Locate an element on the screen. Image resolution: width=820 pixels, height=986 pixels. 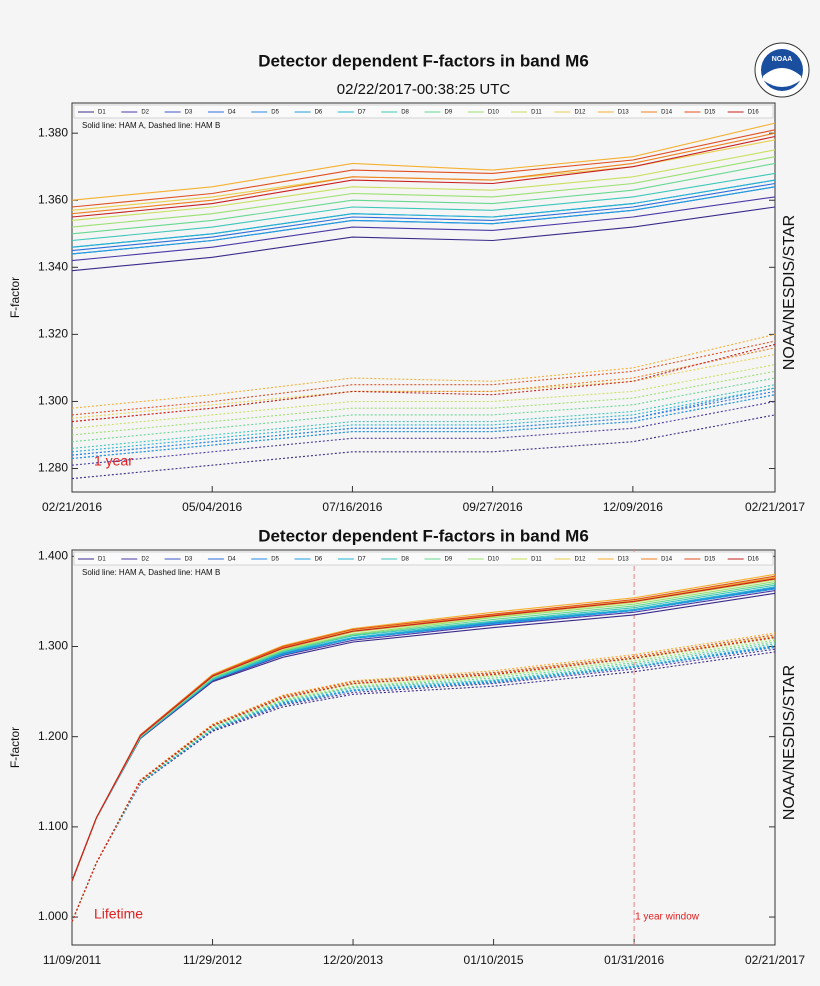
noaa-logo: NOAA is located at coordinates (782, 70).